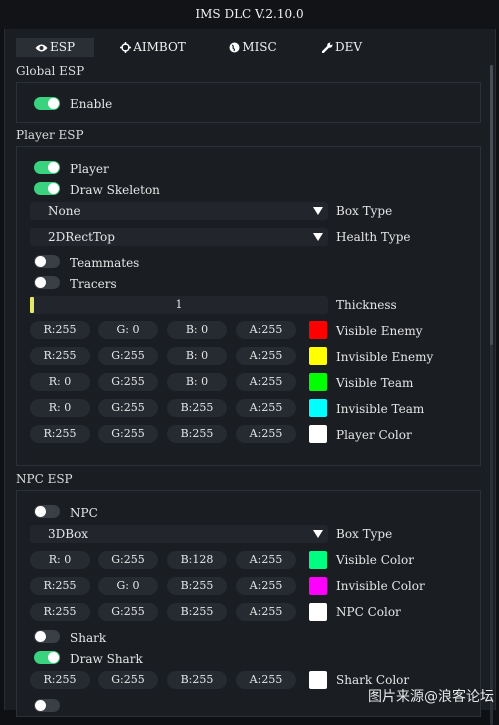  I want to click on visible-team-swatch, so click(318, 382).